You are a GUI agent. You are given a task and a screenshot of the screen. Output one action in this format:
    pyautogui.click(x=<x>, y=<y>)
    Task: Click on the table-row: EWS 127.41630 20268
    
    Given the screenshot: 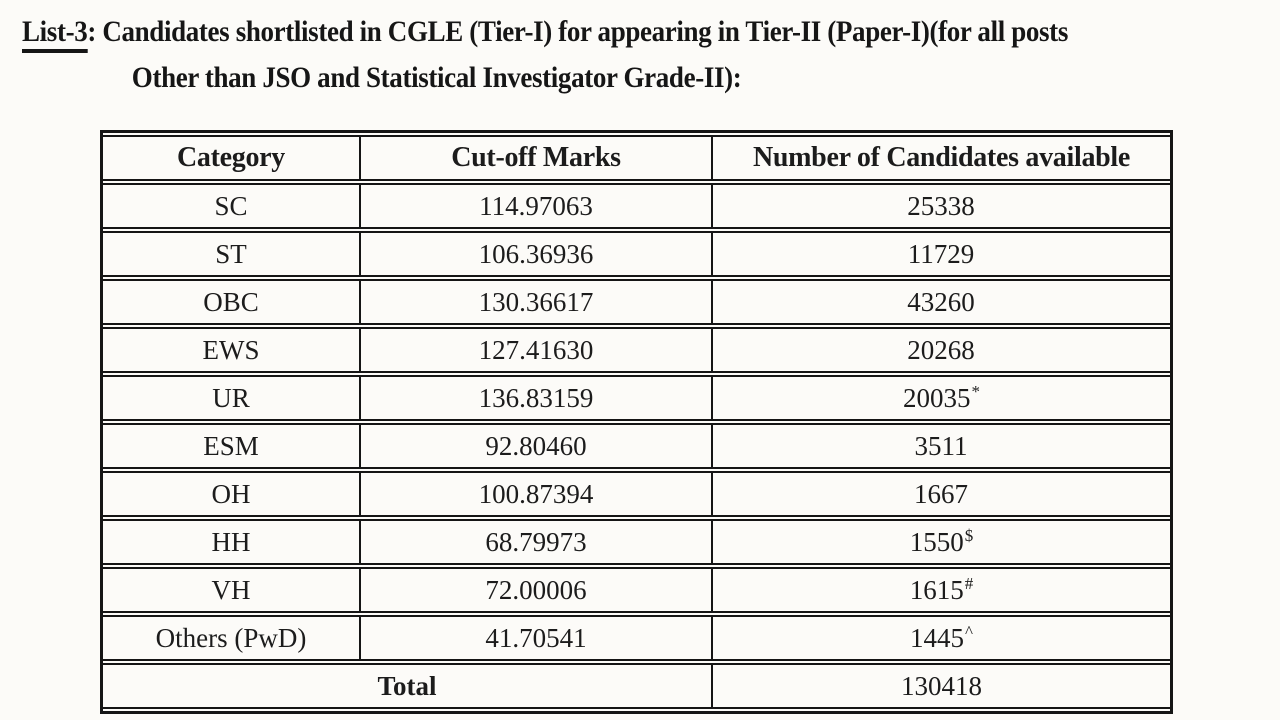 What is the action you would take?
    pyautogui.click(x=636, y=350)
    